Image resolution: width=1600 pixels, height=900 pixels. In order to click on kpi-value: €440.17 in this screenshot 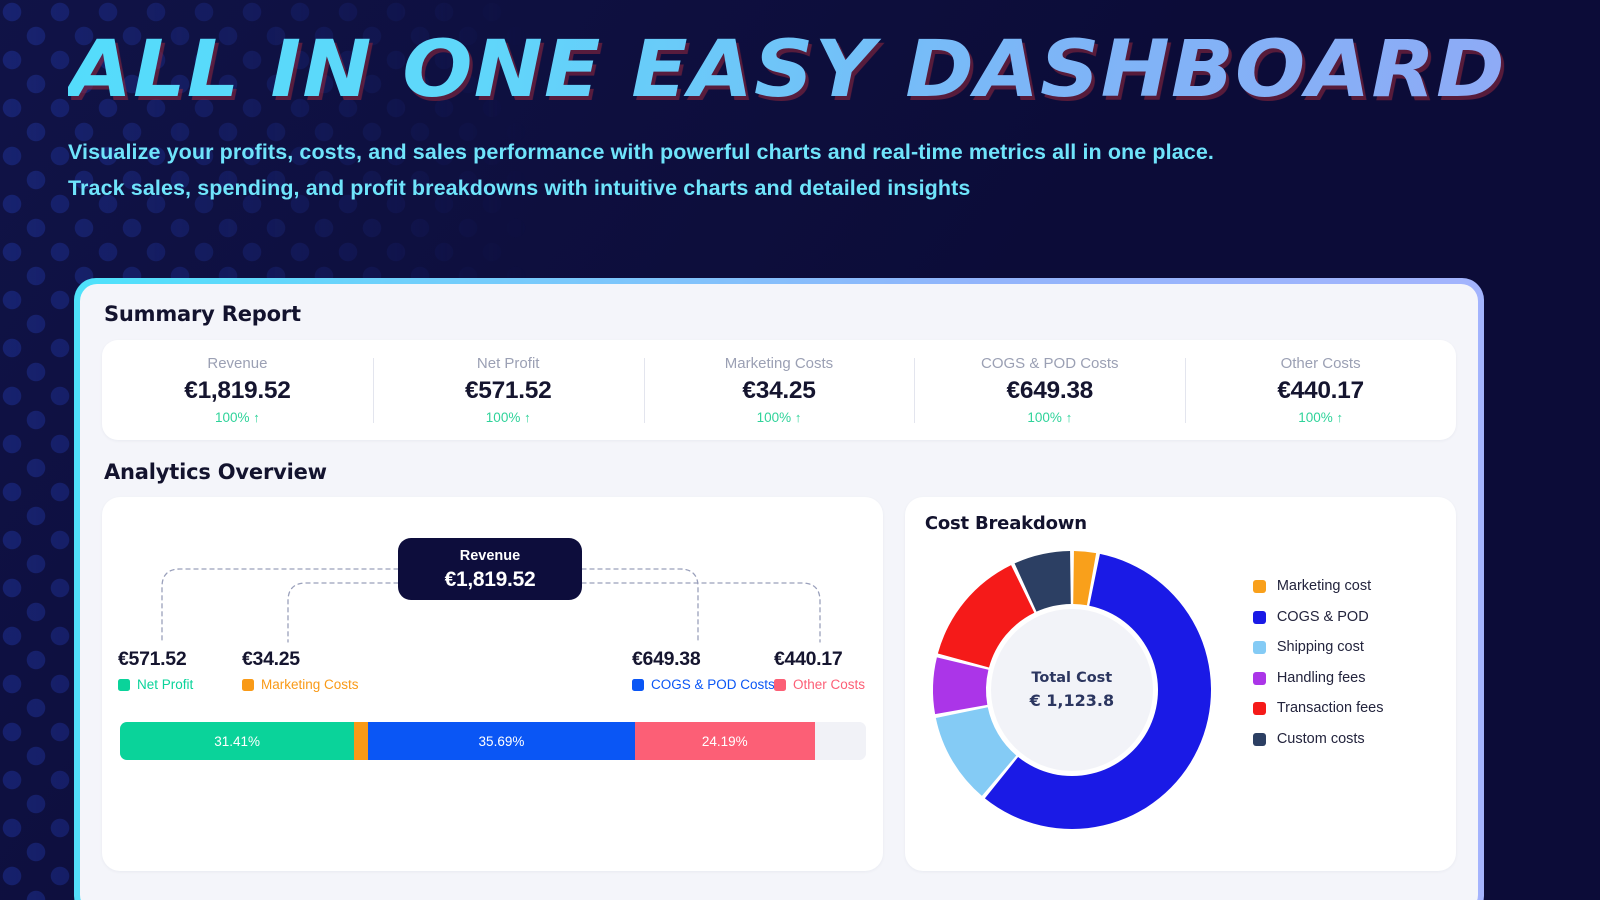, I will do `click(1320, 390)`.